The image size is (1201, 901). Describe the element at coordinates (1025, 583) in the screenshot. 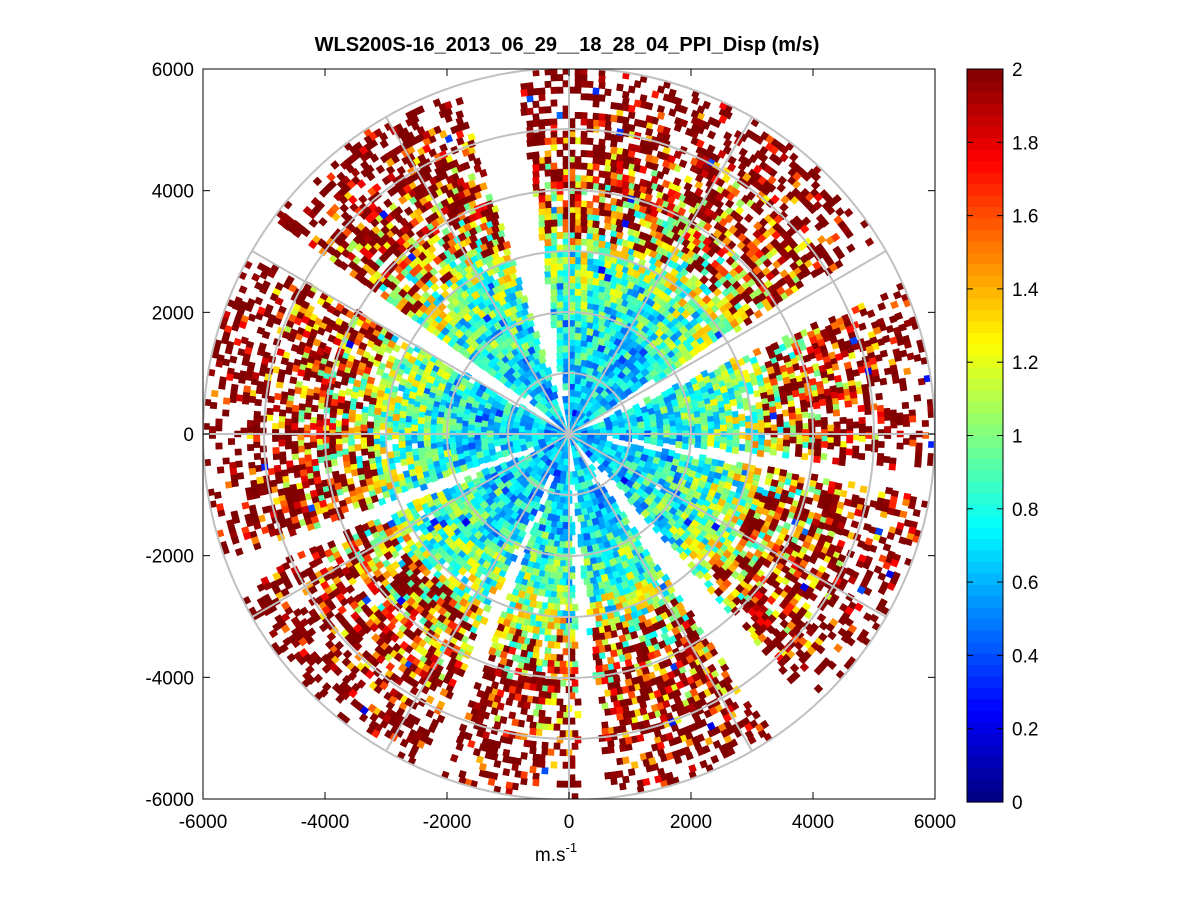

I see `colorbar-tick-label: 0.6` at that location.